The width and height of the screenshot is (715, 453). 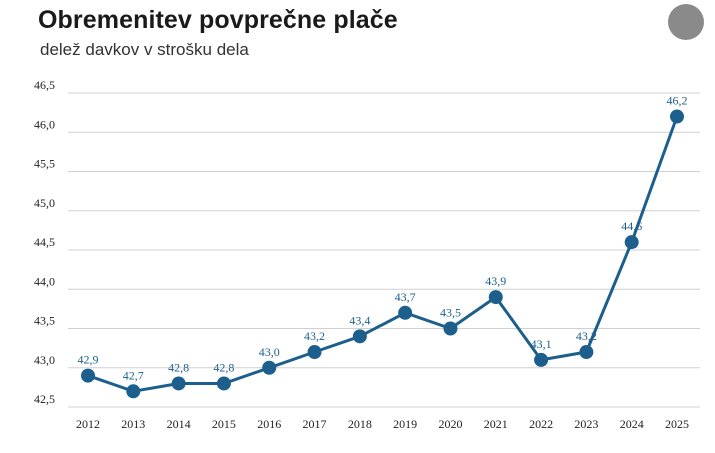 What do you see at coordinates (88, 424) in the screenshot?
I see `x-tick-label: 2012` at bounding box center [88, 424].